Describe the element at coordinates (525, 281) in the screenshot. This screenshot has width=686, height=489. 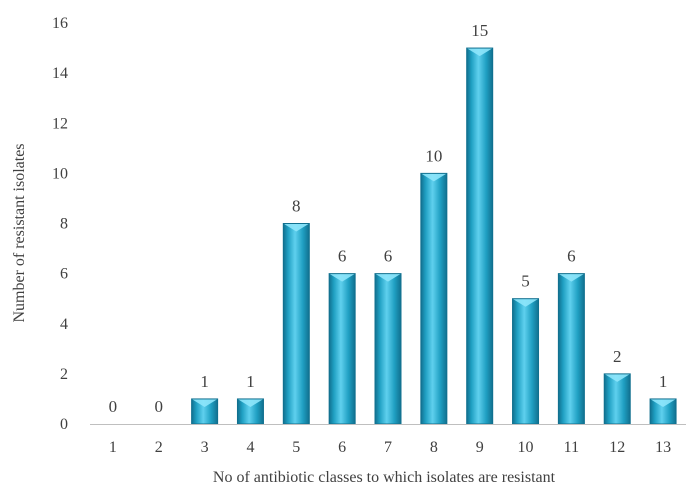
I see `data-label: 5` at that location.